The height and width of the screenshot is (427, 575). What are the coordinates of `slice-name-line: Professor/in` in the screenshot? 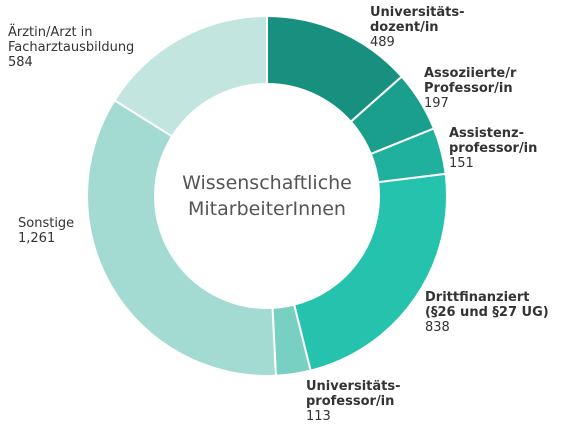 It's located at (468, 88).